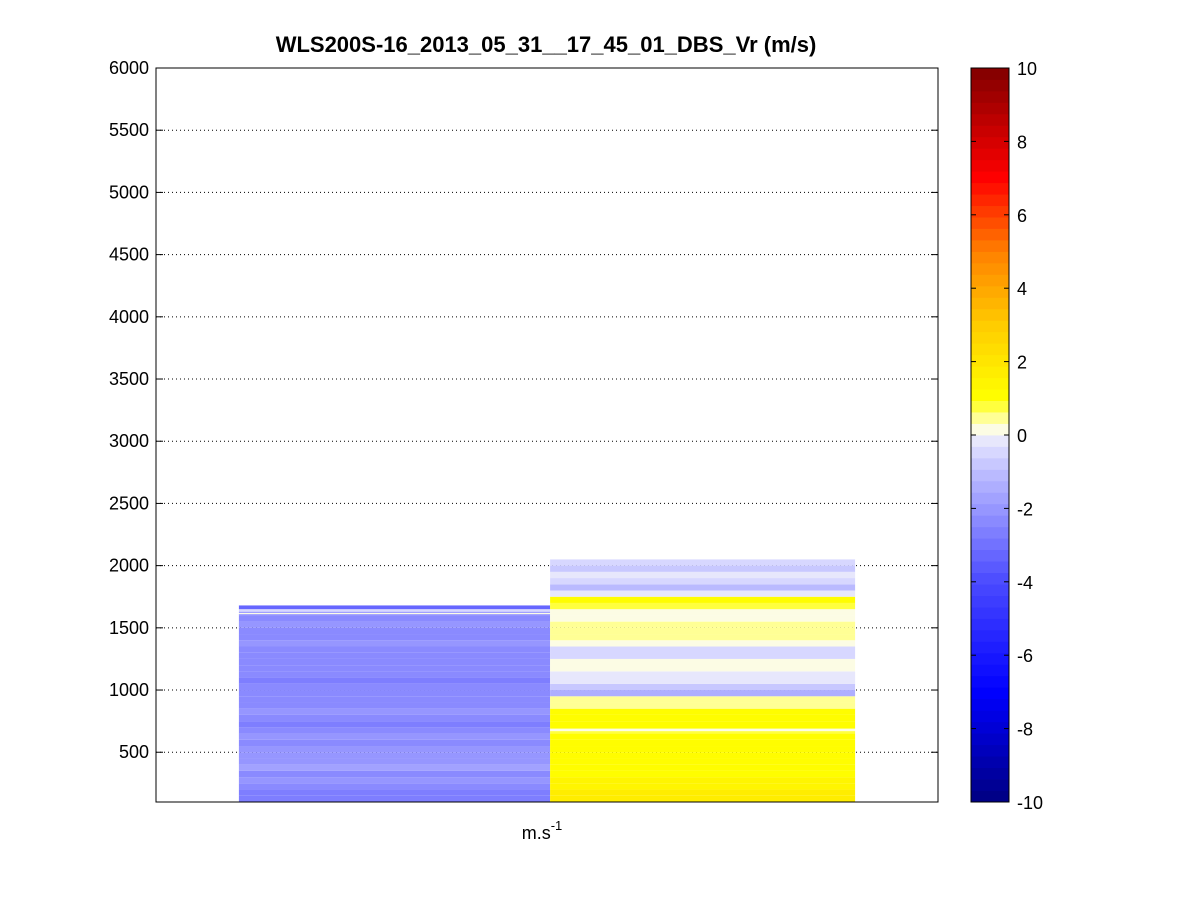 This screenshot has width=1201, height=901. I want to click on y-tick-label-3000: 3000, so click(129, 441).